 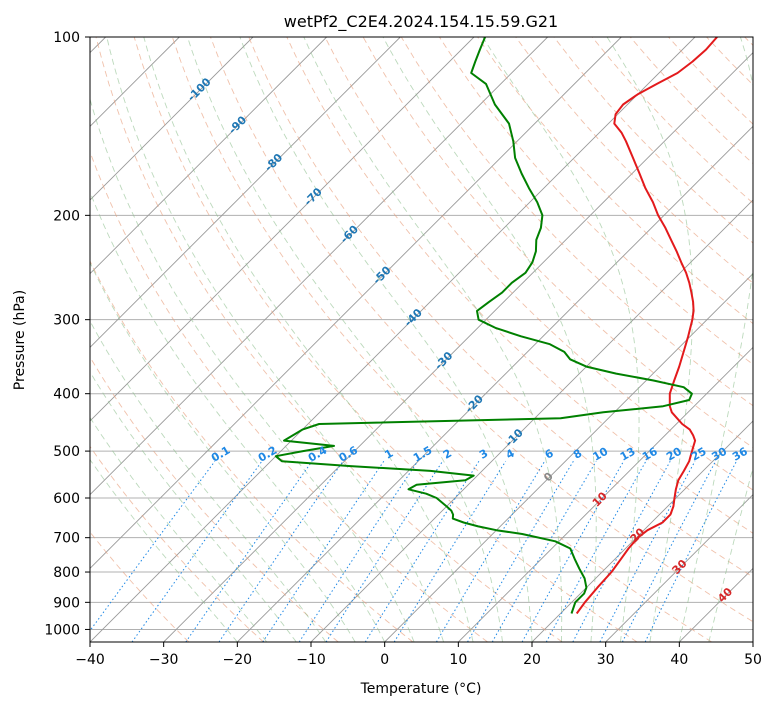 What do you see at coordinates (66, 216) in the screenshot?
I see `y-tick-label: 200` at bounding box center [66, 216].